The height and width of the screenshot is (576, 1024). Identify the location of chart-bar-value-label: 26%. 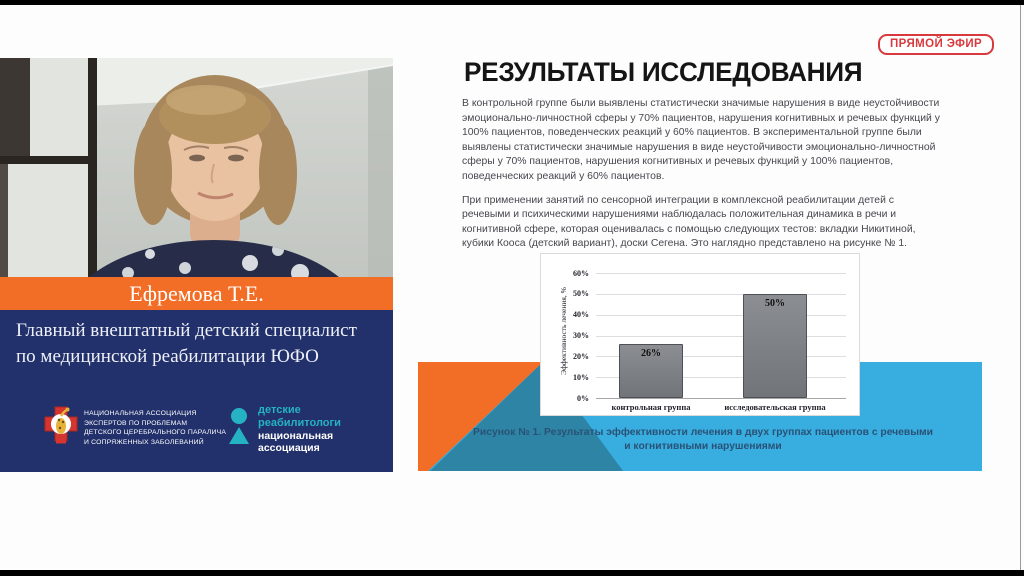
(651, 353).